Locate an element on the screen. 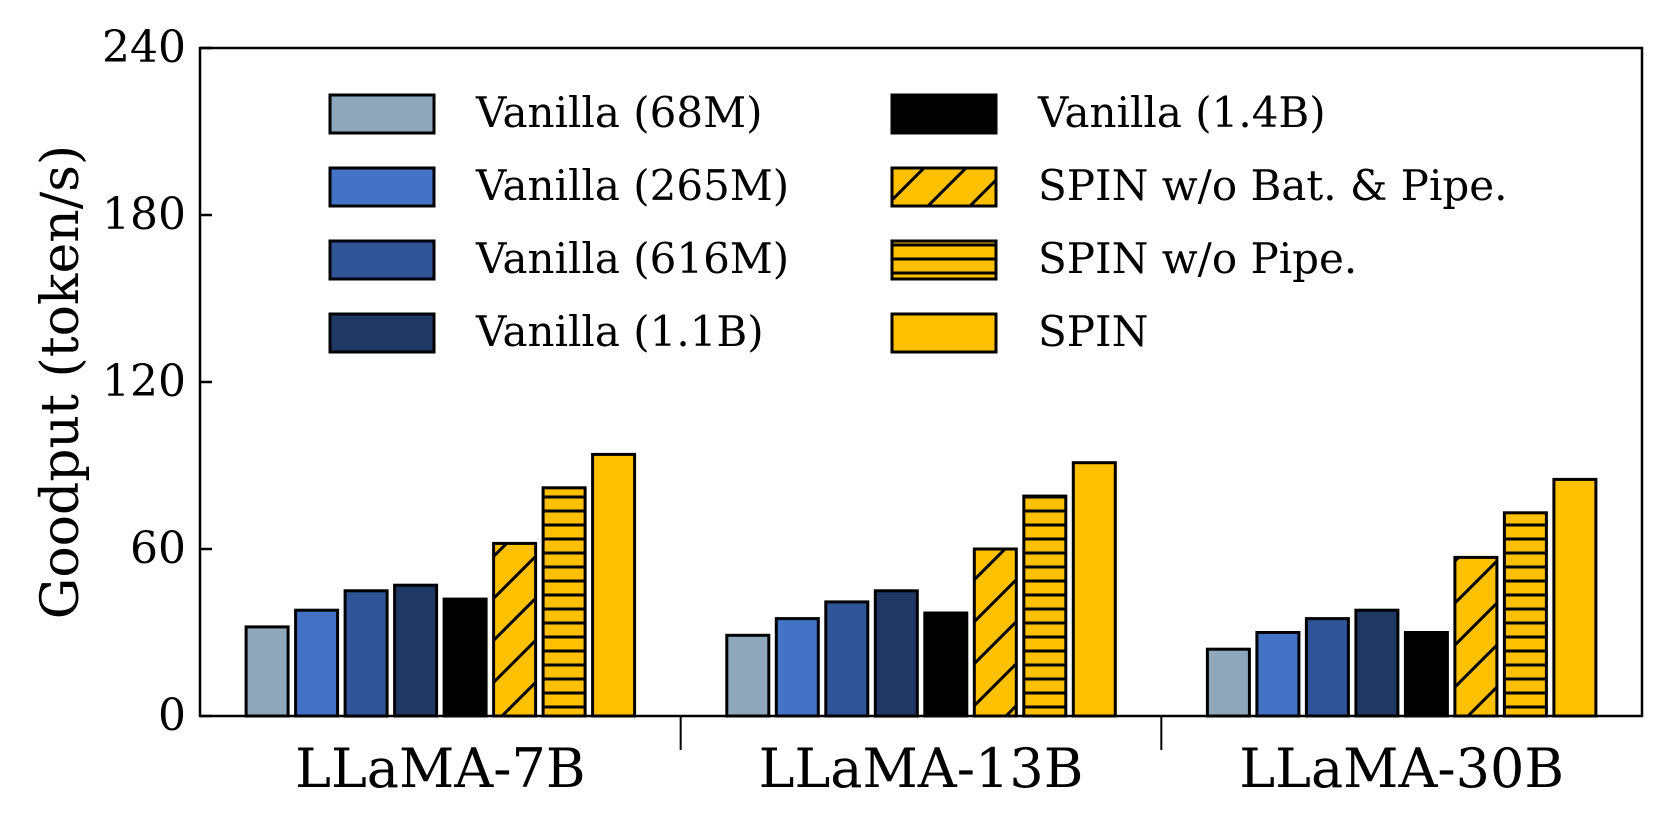 The height and width of the screenshot is (823, 1662). bar-LLaMA-7B-vanilla-265m- is located at coordinates (317, 663).